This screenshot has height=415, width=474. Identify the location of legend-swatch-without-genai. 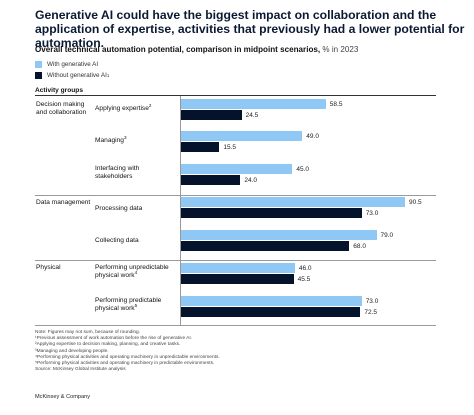
(38, 75).